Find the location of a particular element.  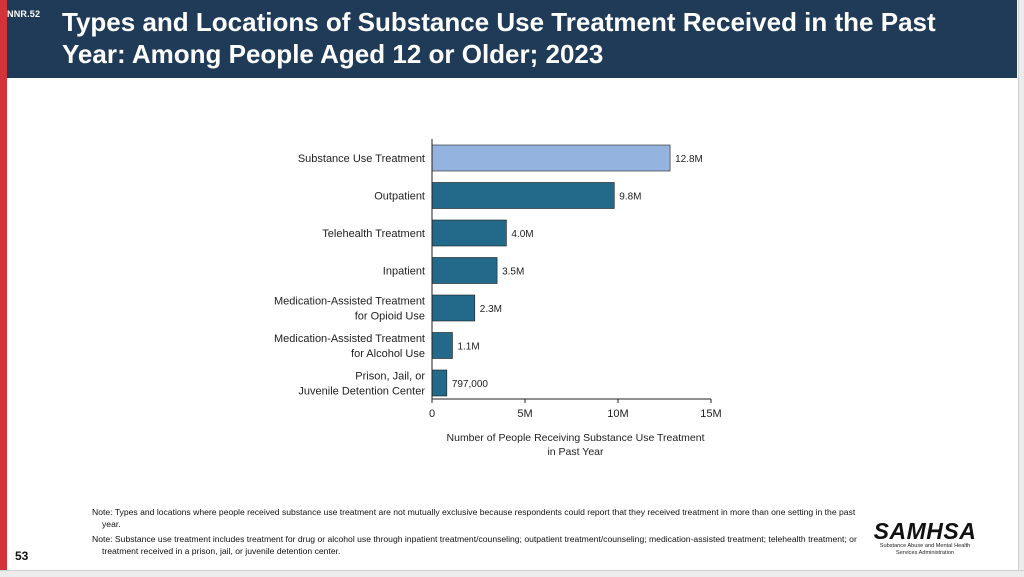

data-label: 1.1M is located at coordinates (468, 347).